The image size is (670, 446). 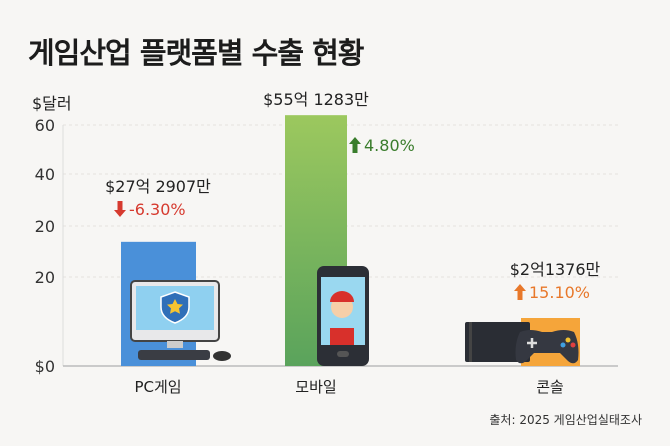 What do you see at coordinates (316, 99) in the screenshot?
I see `data-label: $55억 1283만` at bounding box center [316, 99].